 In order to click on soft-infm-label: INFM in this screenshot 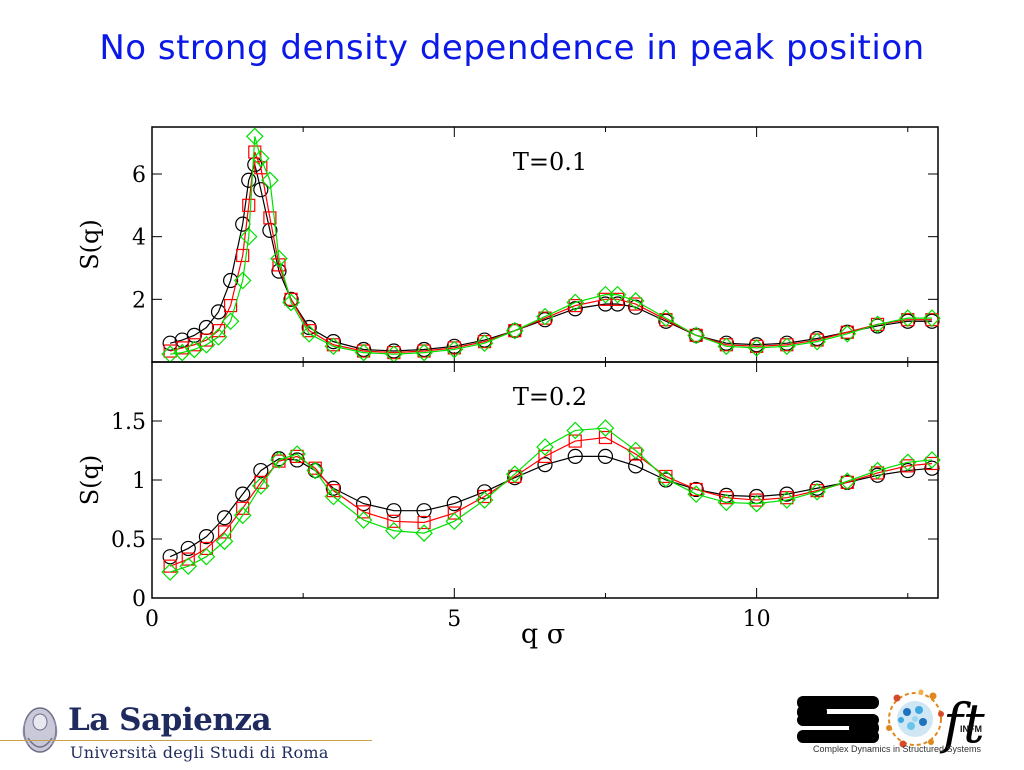, I will do `click(971, 729)`.